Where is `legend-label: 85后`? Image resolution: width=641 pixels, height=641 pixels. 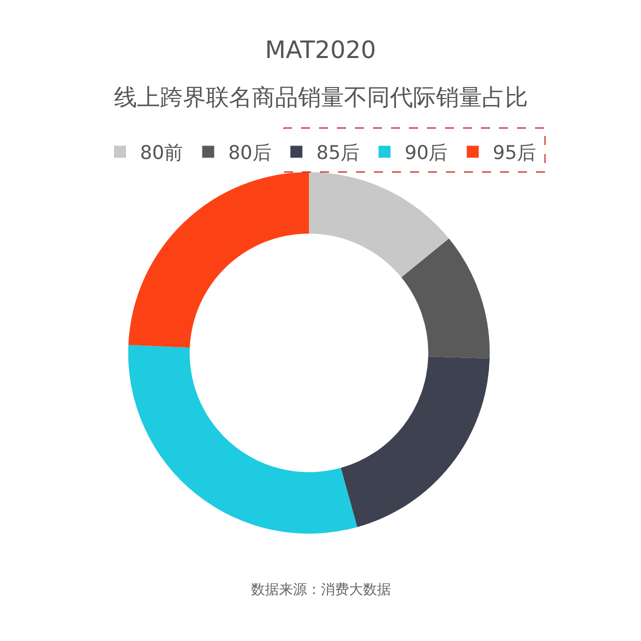
legend-label: 85后 is located at coordinates (338, 153).